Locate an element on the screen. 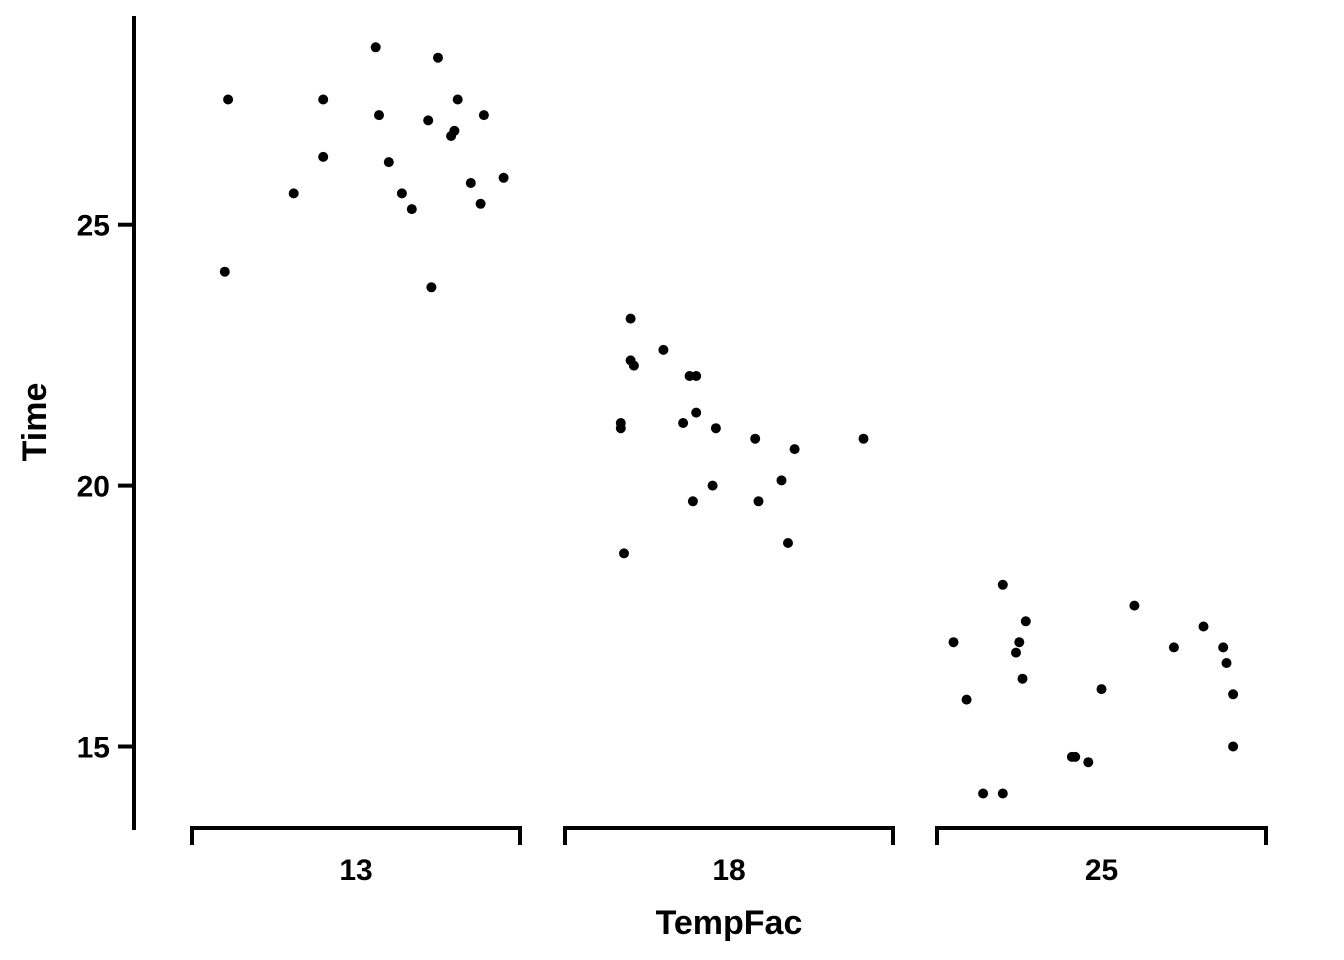 The height and width of the screenshot is (960, 1344). y-tick-label: 25 is located at coordinates (93, 226).